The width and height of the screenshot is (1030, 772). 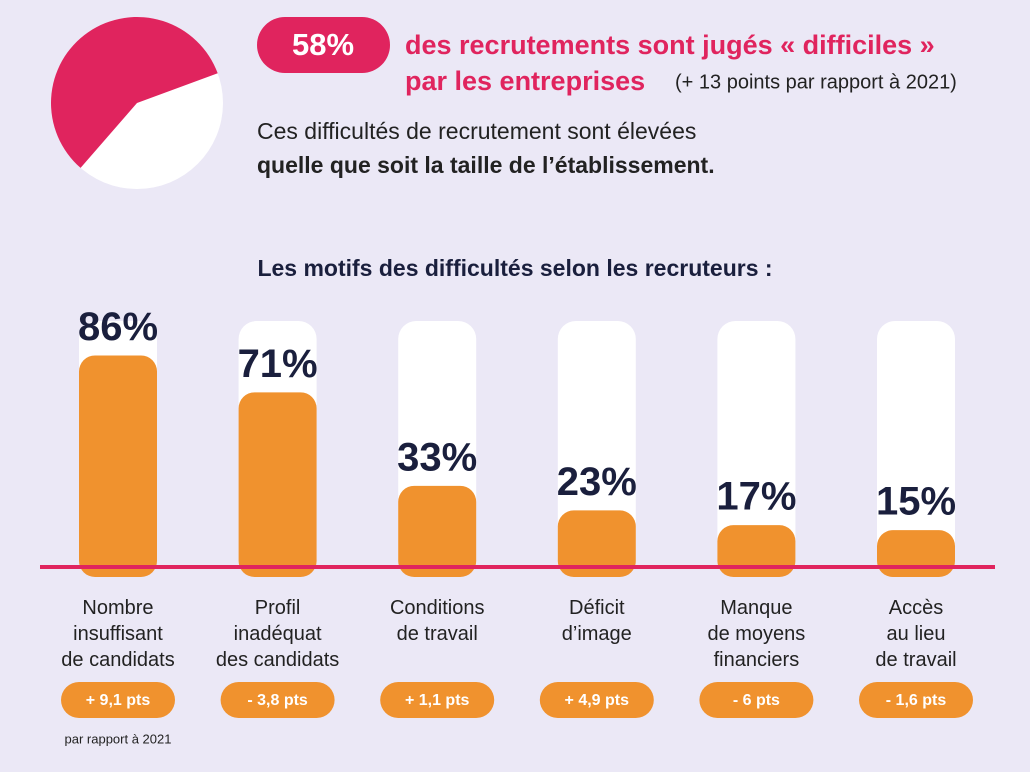 What do you see at coordinates (134, 92) in the screenshot?
I see `pie-slice` at bounding box center [134, 92].